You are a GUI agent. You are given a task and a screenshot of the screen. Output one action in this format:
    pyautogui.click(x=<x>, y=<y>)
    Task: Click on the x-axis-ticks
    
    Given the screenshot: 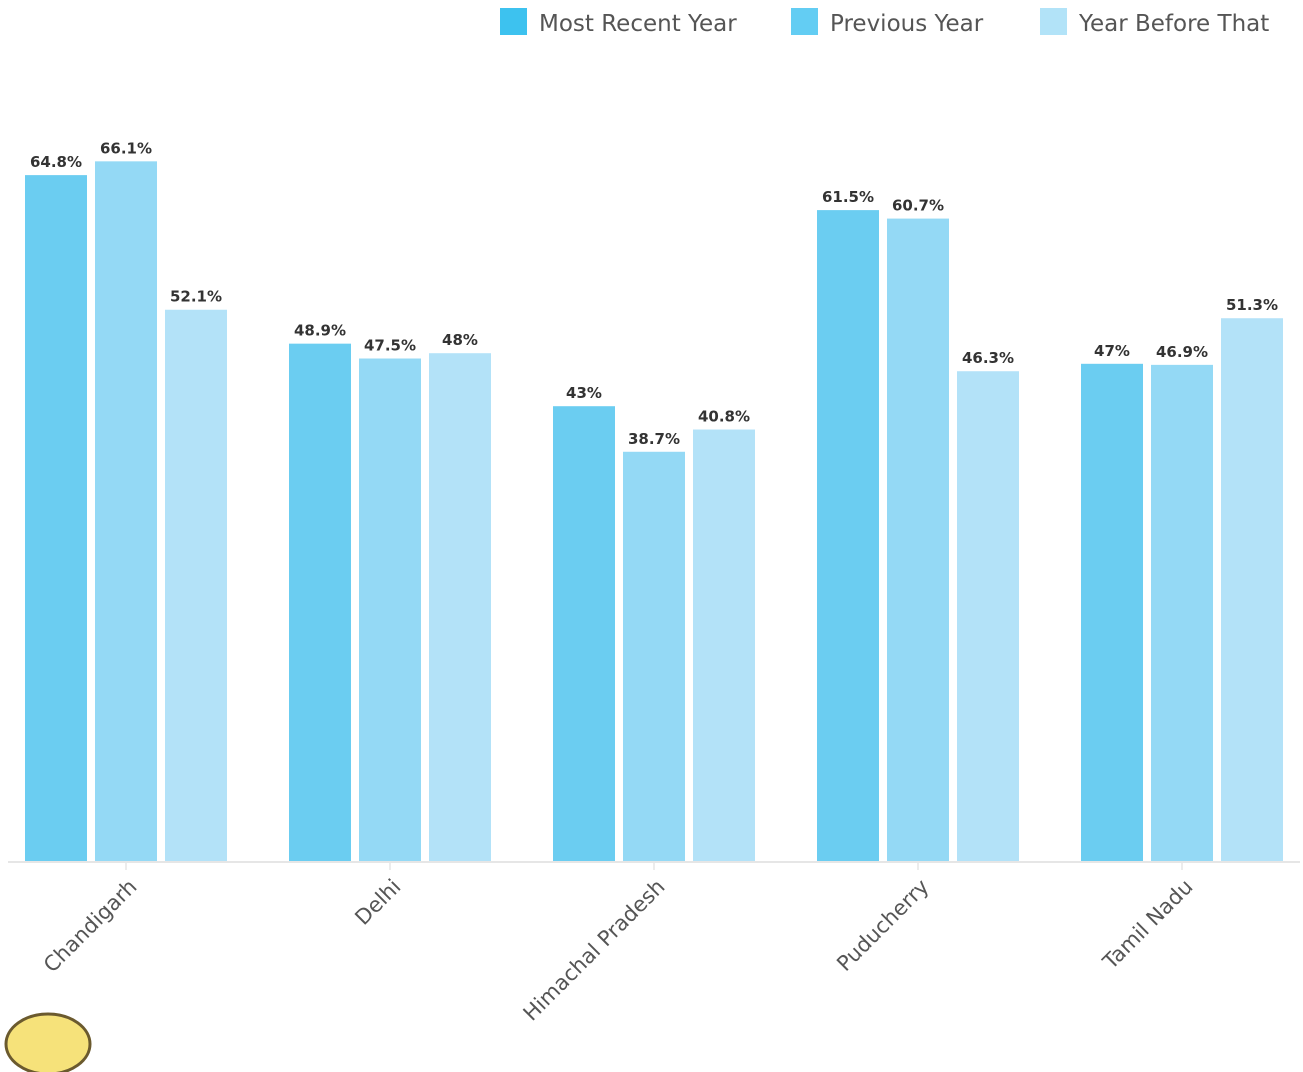 What is the action you would take?
    pyautogui.click(x=654, y=866)
    